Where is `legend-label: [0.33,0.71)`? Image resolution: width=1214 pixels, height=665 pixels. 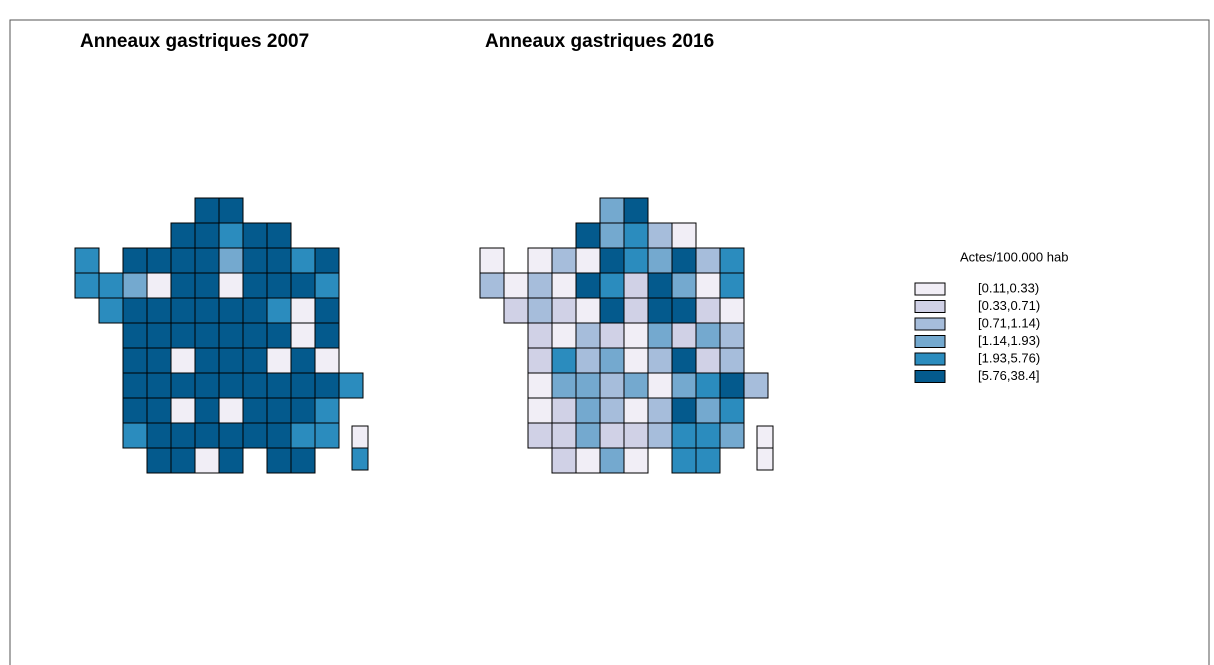 legend-label: [0.33,0.71) is located at coordinates (1009, 305).